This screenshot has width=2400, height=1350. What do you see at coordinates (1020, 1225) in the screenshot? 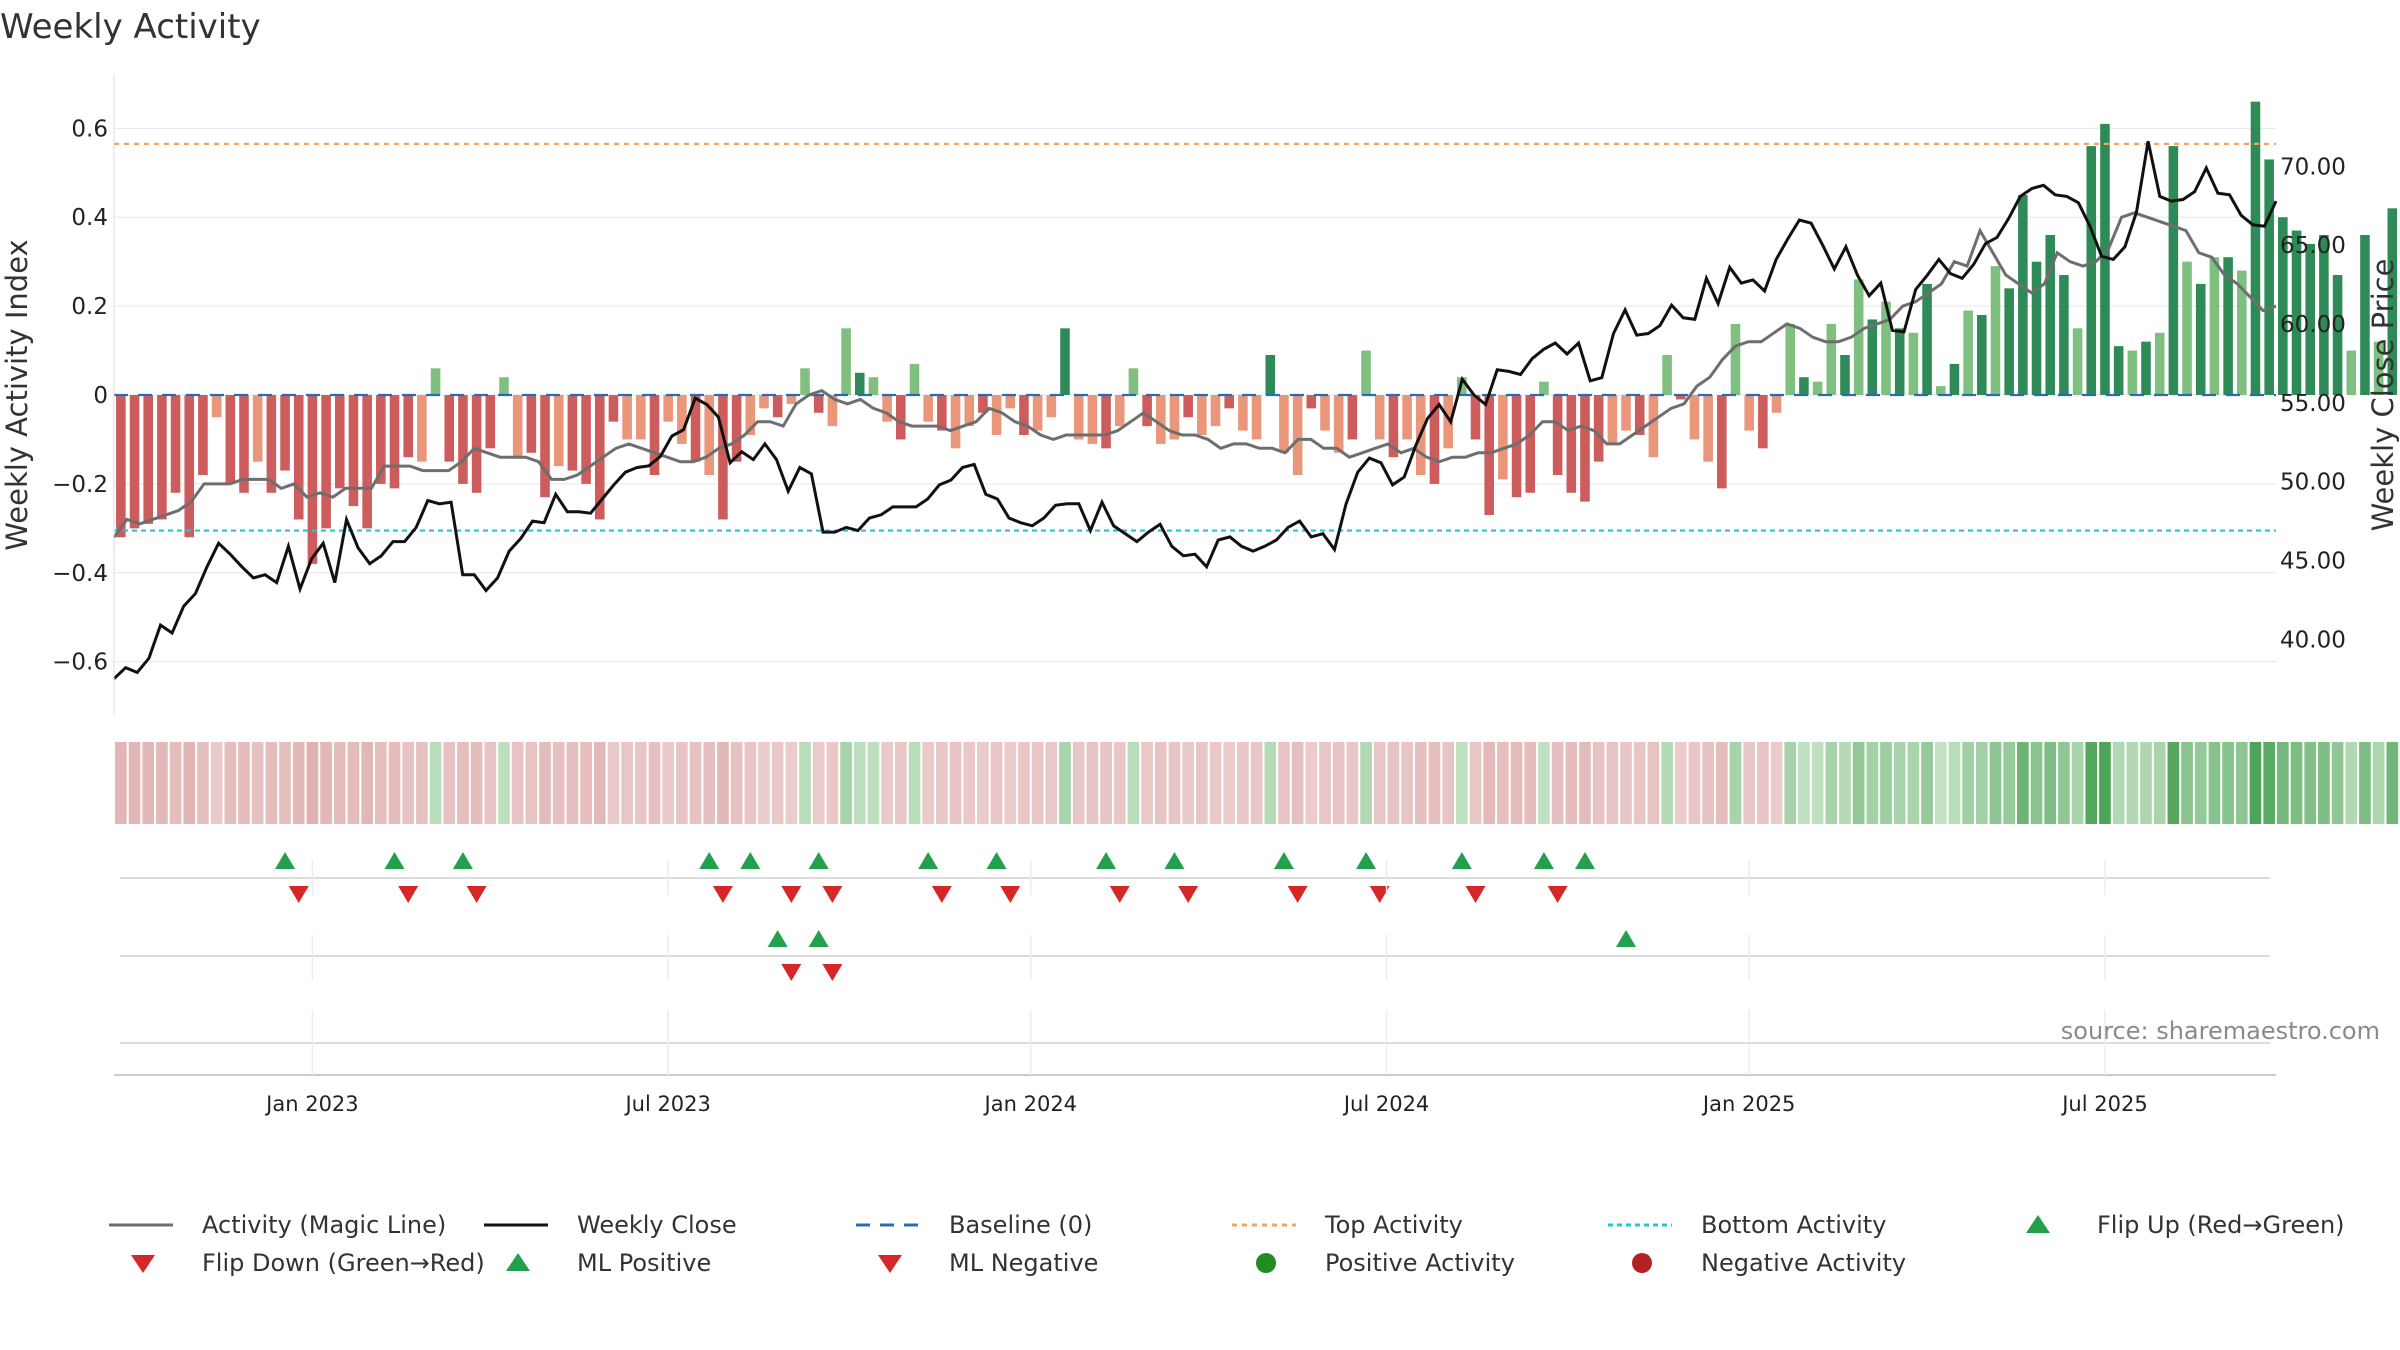
I see `legend-label: Baseline (0)` at bounding box center [1020, 1225].